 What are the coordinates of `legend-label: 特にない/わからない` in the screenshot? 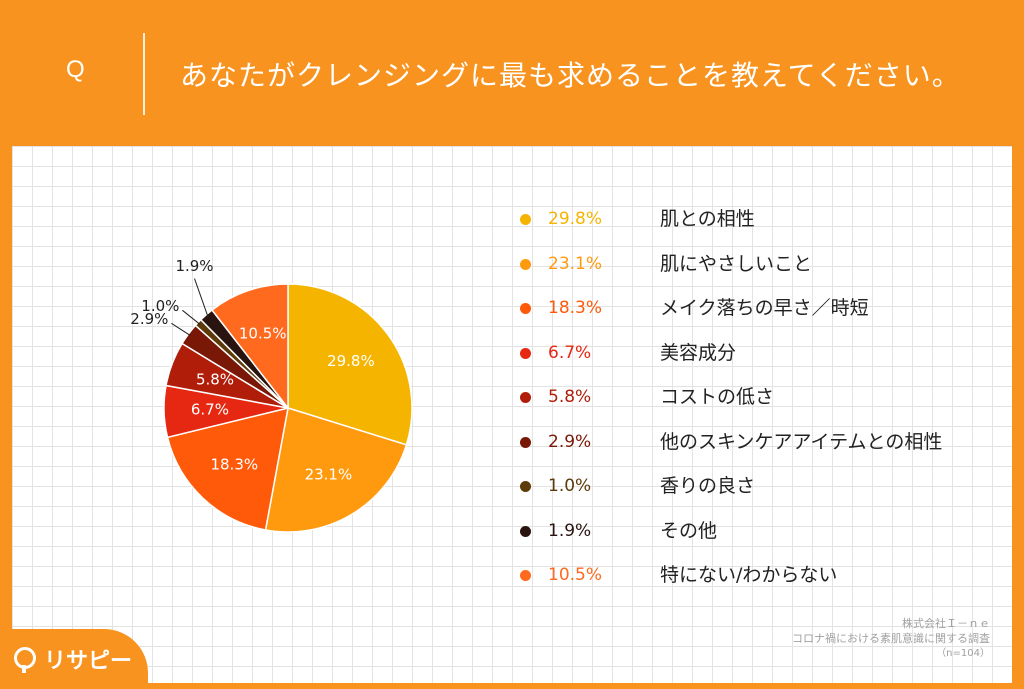 It's located at (749, 575).